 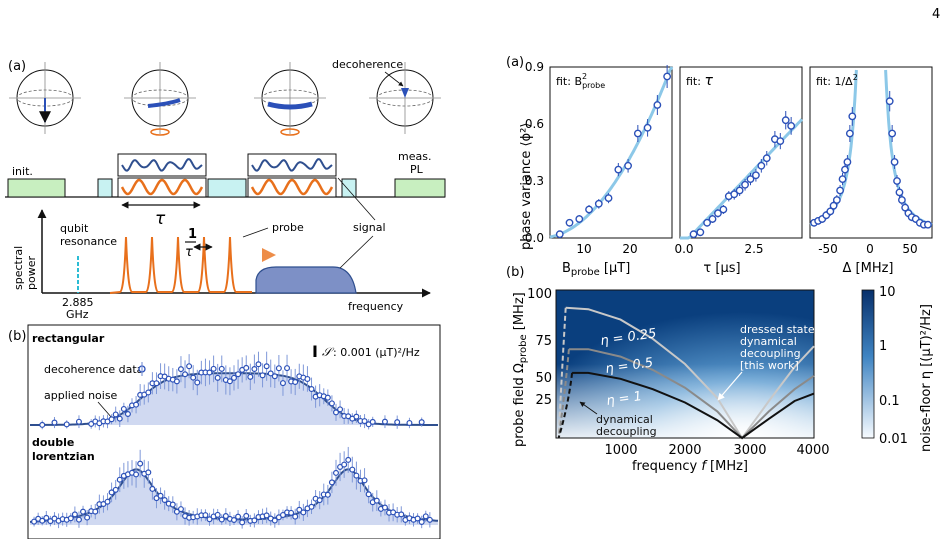 What do you see at coordinates (539, 294) in the screenshot?
I see `heatmap-ytick: 100` at bounding box center [539, 294].